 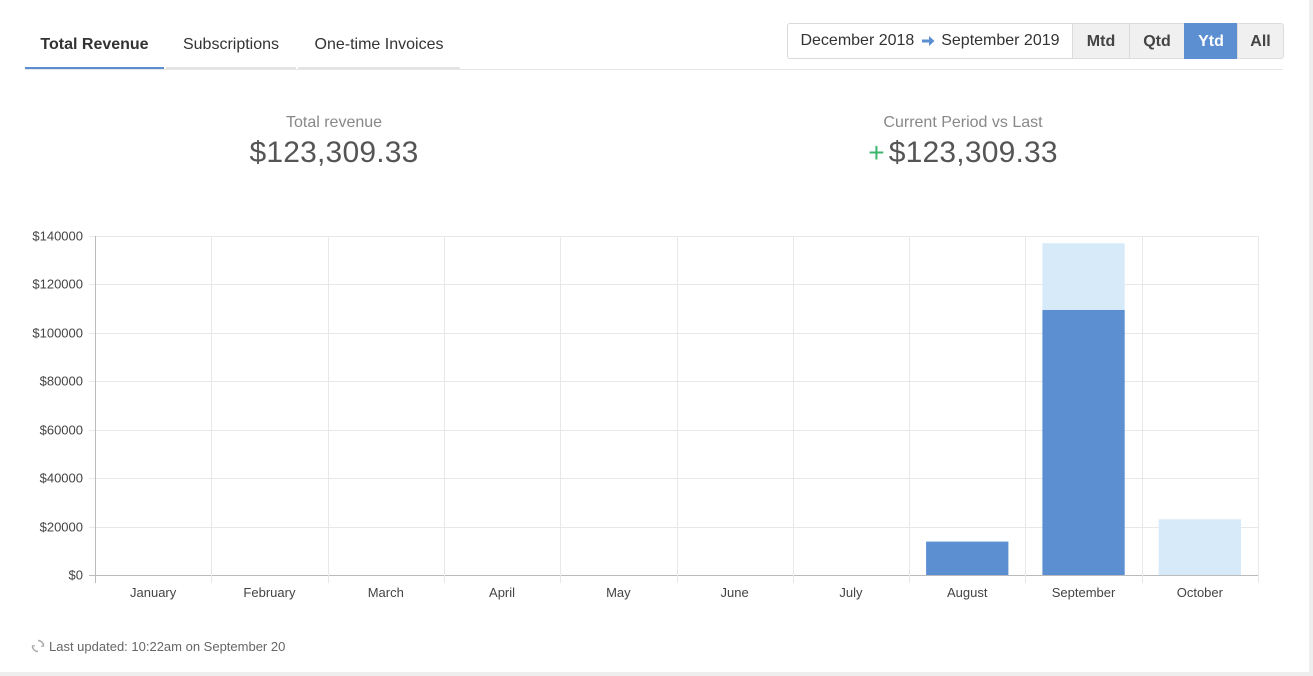 What do you see at coordinates (231, 45) in the screenshot?
I see `tab-subscriptions: Subscriptions` at bounding box center [231, 45].